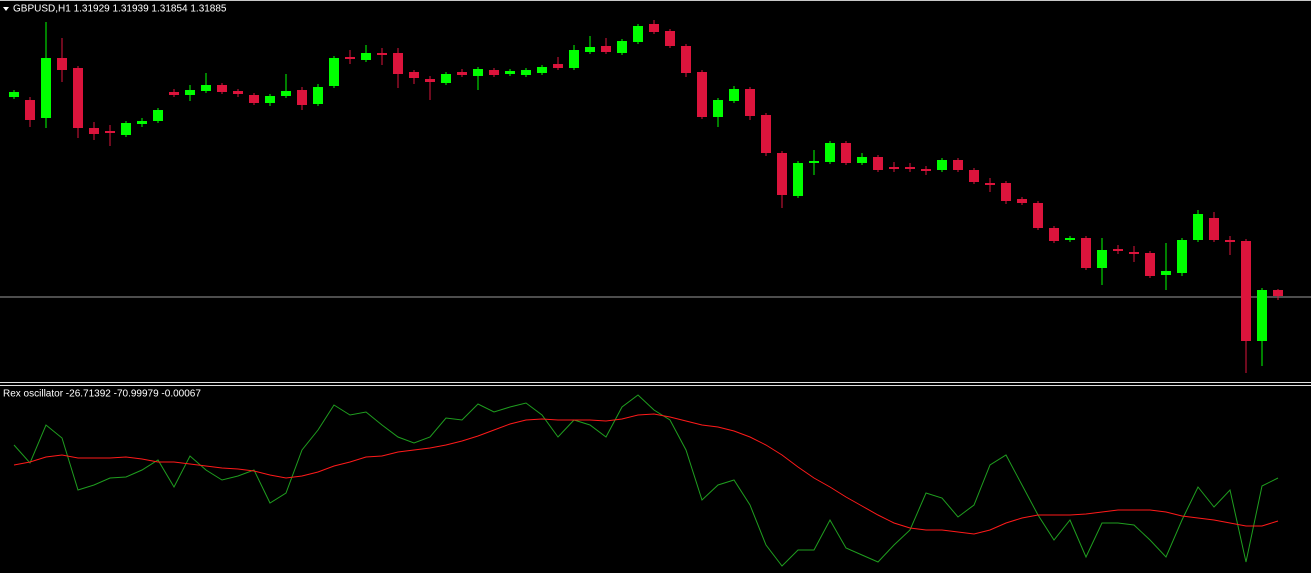 Image resolution: width=1311 pixels, height=573 pixels. What do you see at coordinates (6, 9) in the screenshot?
I see `menu-arrow` at bounding box center [6, 9].